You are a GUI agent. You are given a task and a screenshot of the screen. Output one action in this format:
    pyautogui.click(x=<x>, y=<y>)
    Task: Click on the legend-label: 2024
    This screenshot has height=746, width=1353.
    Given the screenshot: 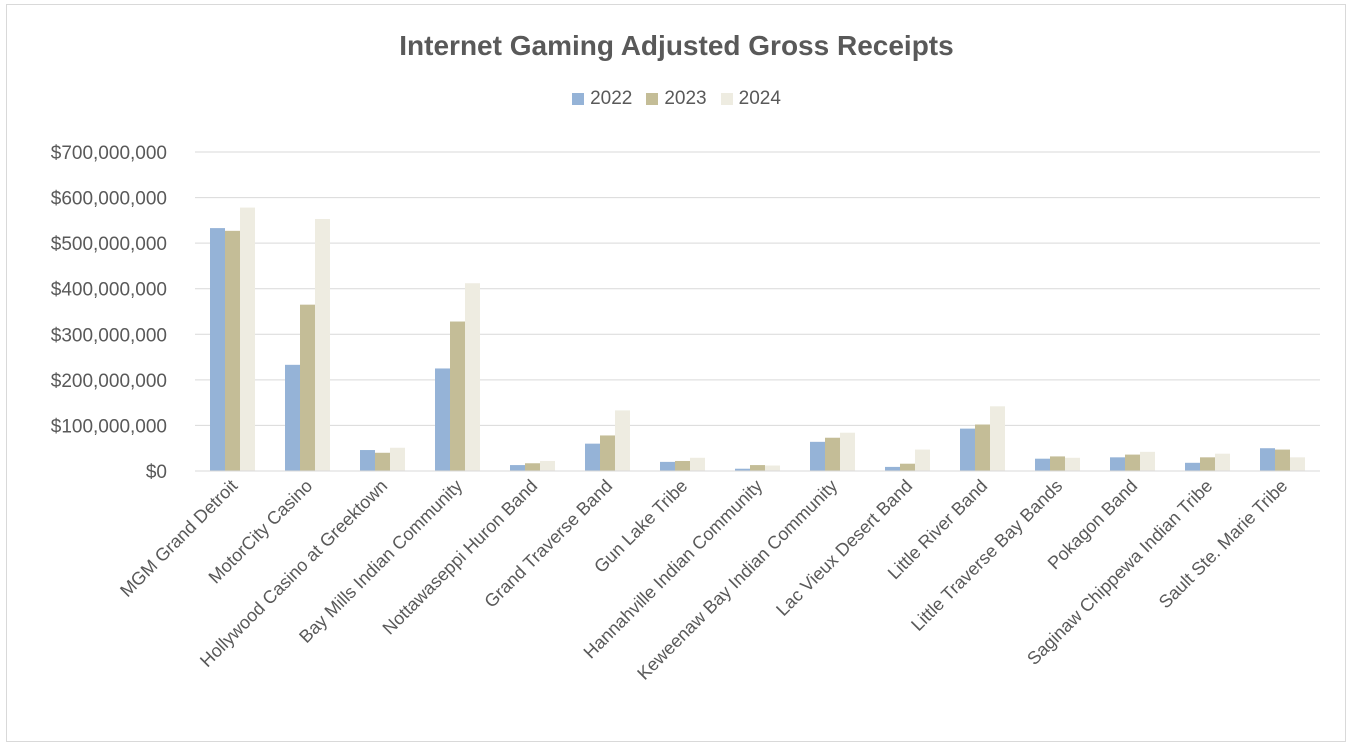 What is the action you would take?
    pyautogui.click(x=759, y=98)
    